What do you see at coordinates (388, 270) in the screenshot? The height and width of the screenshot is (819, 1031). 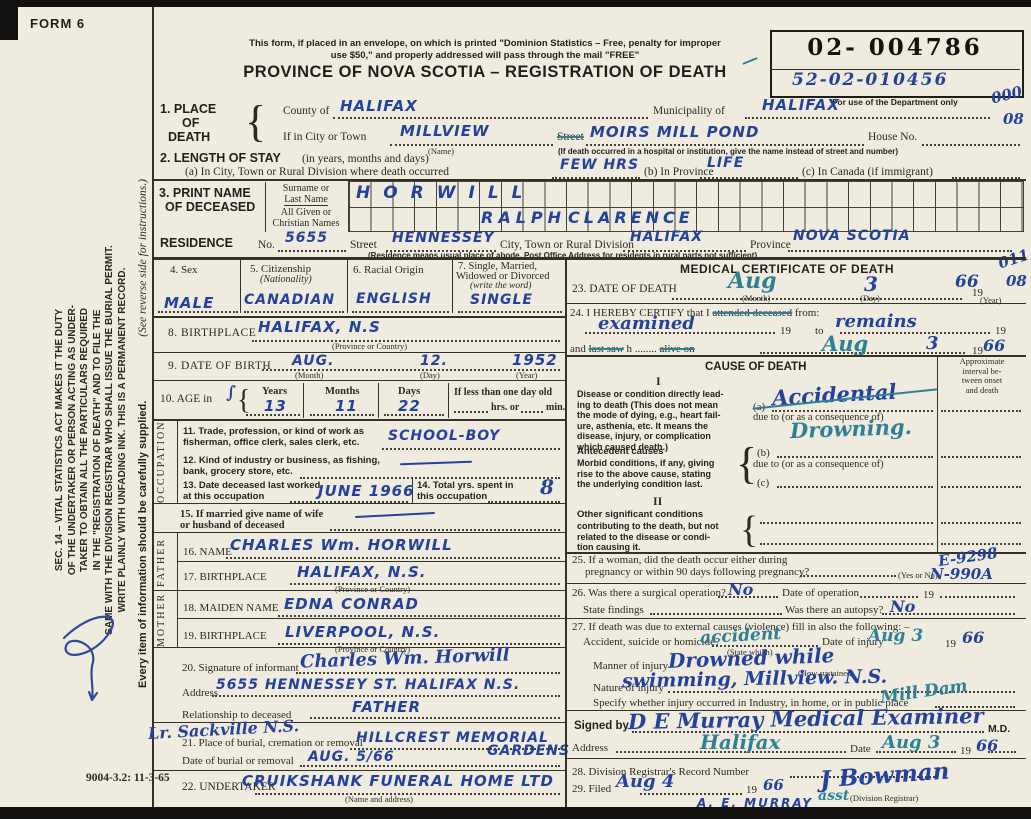 I see `racial-origin-label: 6. Racial Origin` at bounding box center [388, 270].